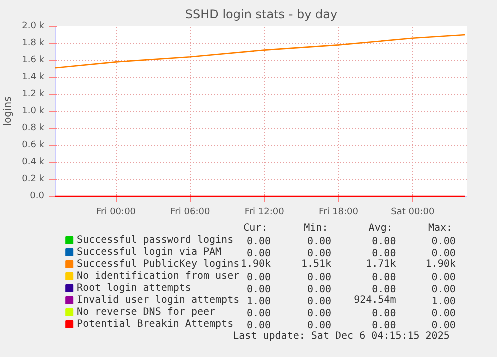 The image size is (497, 359). I want to click on text: Min:, so click(316, 228).